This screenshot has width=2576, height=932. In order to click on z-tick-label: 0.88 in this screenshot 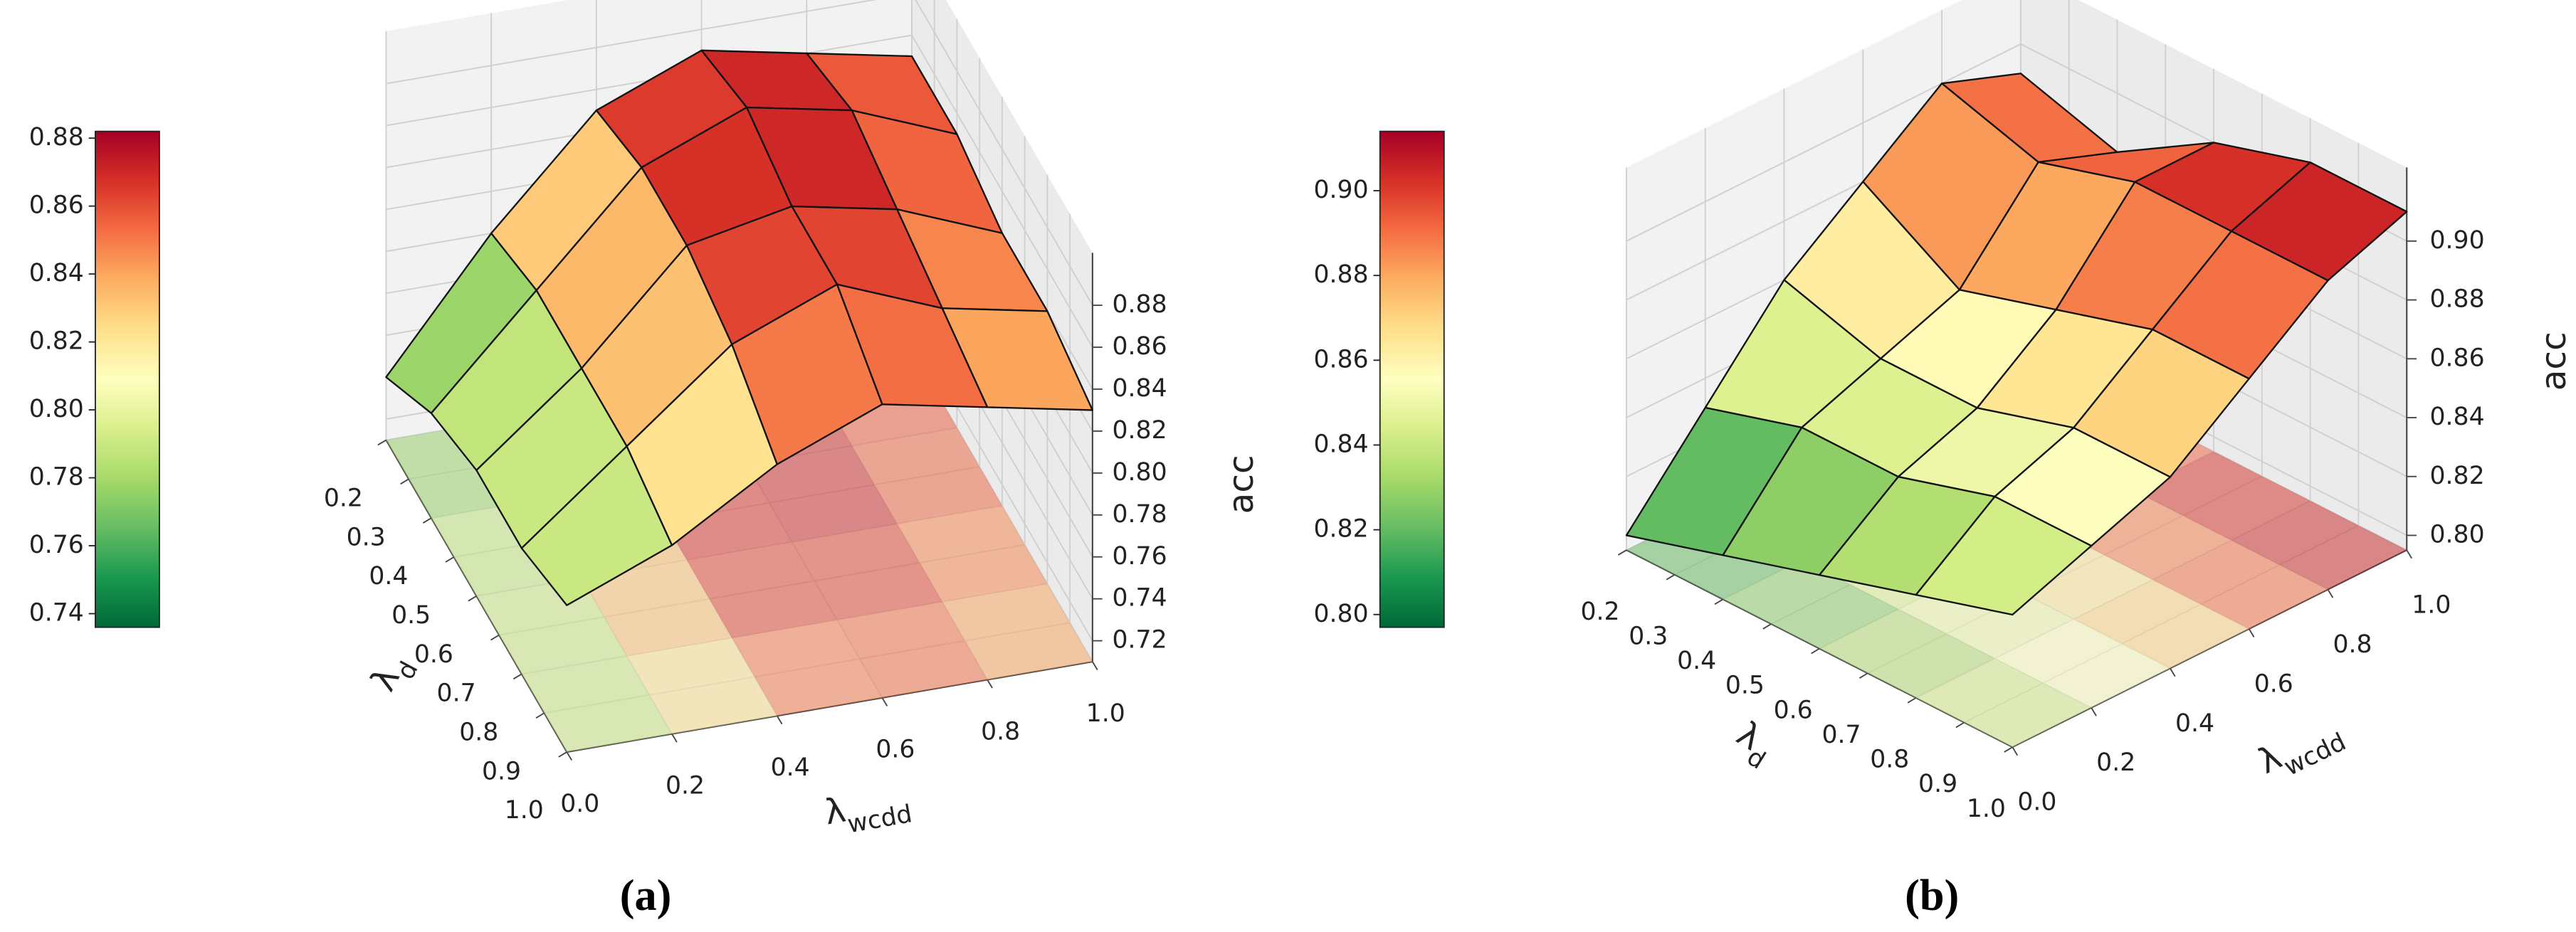, I will do `click(2458, 299)`.